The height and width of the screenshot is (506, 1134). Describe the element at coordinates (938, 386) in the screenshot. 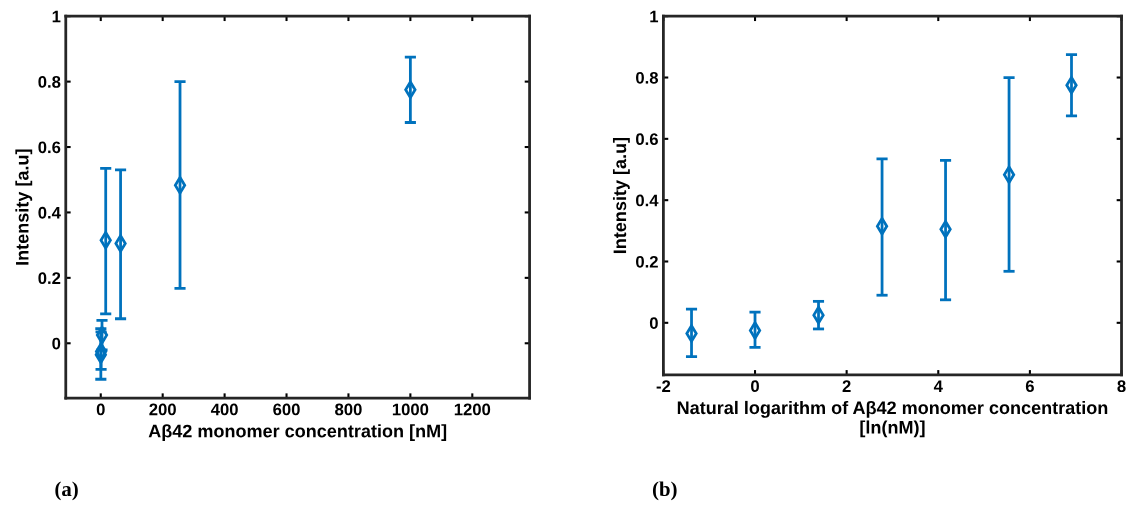

I see `x-tick-label: 4` at that location.